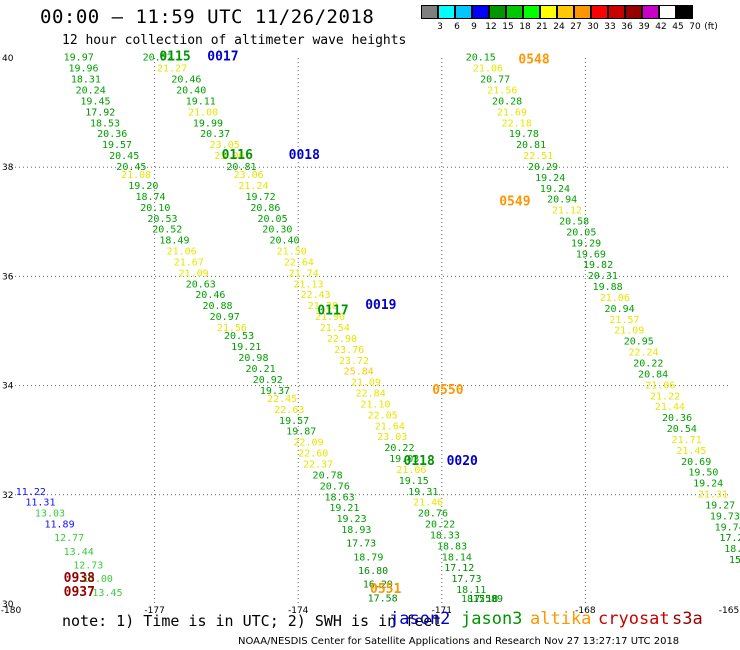 This screenshot has height=650, width=740. Describe the element at coordinates (419, 461) in the screenshot. I see `pass-time-label: 0118` at that location.